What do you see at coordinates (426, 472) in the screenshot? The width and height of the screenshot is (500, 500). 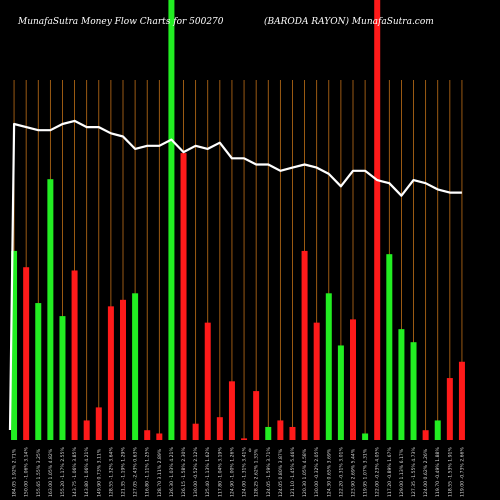 I see `x-tick-label: 124.00 0.62% 2.26%` at bounding box center [426, 472].